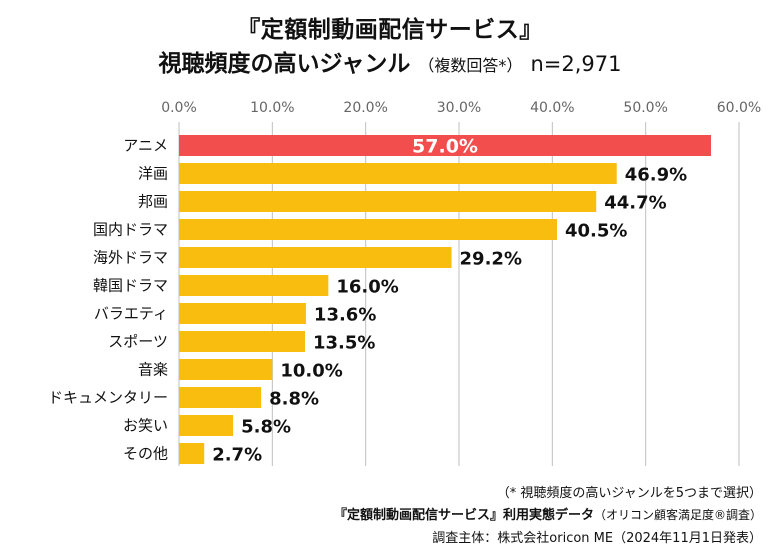 The width and height of the screenshot is (780, 552). I want to click on x-tick-label: 30.0%, so click(459, 108).